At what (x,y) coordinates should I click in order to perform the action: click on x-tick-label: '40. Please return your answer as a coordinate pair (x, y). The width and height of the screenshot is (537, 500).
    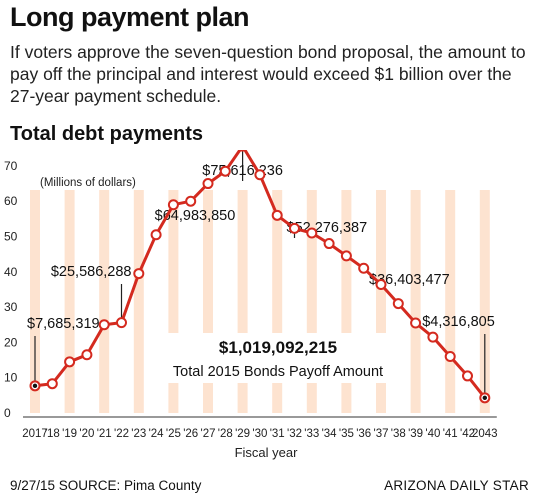
    Looking at the image, I should click on (432, 434).